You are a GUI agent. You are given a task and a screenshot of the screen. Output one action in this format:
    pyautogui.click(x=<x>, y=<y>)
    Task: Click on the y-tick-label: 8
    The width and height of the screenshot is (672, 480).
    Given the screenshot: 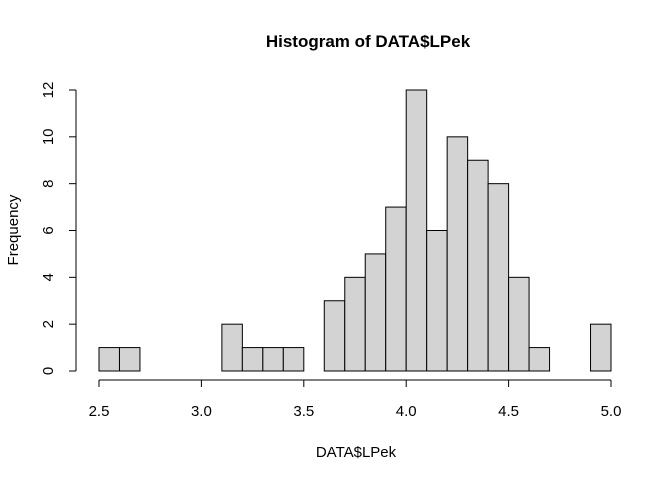 What is the action you would take?
    pyautogui.click(x=48, y=183)
    